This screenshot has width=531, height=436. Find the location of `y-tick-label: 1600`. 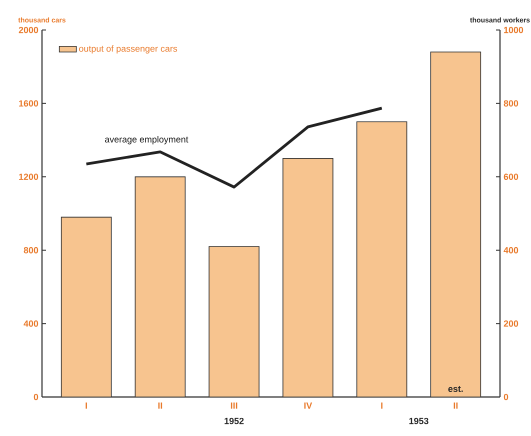

y-tick-label: 1600 is located at coordinates (28, 103).